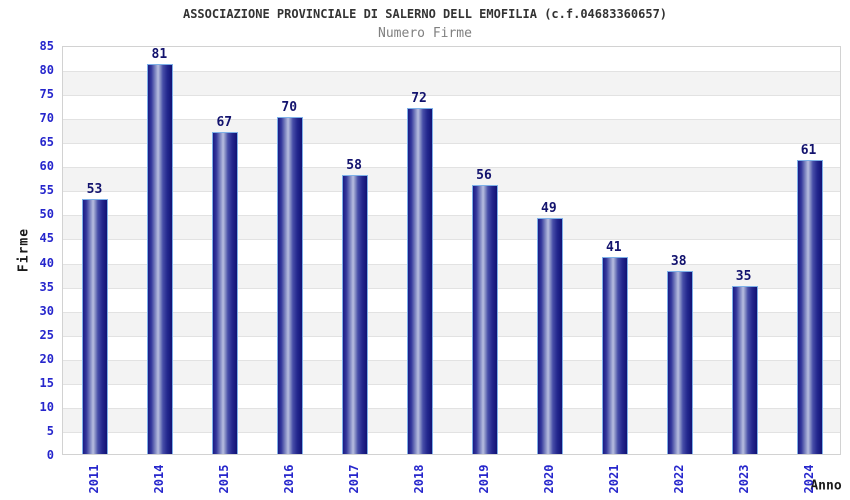 This screenshot has width=850, height=500. What do you see at coordinates (419, 479) in the screenshot?
I see `x-tick-label: 2018` at bounding box center [419, 479].